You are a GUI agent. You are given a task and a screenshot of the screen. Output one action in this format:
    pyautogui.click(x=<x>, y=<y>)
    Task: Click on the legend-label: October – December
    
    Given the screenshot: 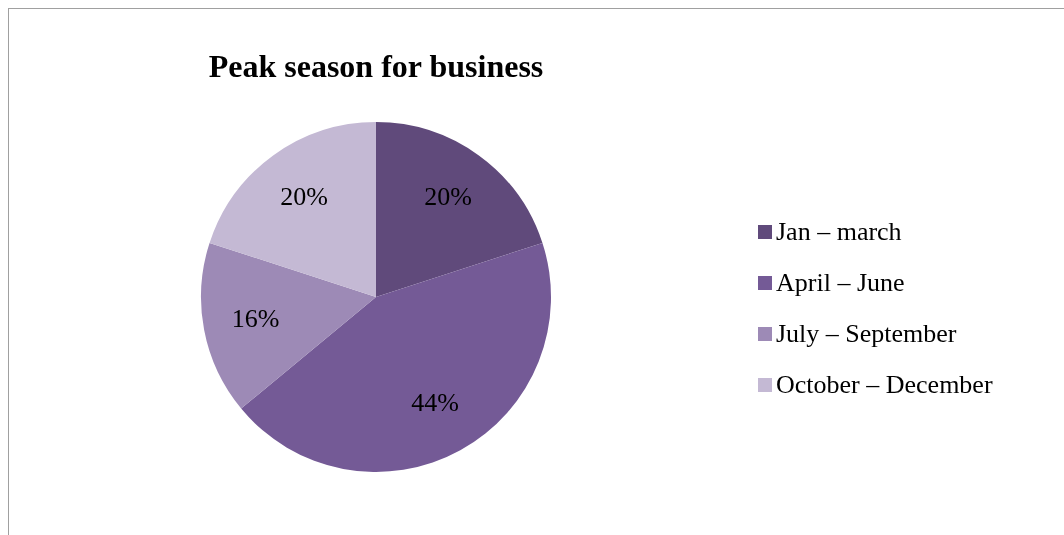 What is the action you would take?
    pyautogui.click(x=884, y=384)
    